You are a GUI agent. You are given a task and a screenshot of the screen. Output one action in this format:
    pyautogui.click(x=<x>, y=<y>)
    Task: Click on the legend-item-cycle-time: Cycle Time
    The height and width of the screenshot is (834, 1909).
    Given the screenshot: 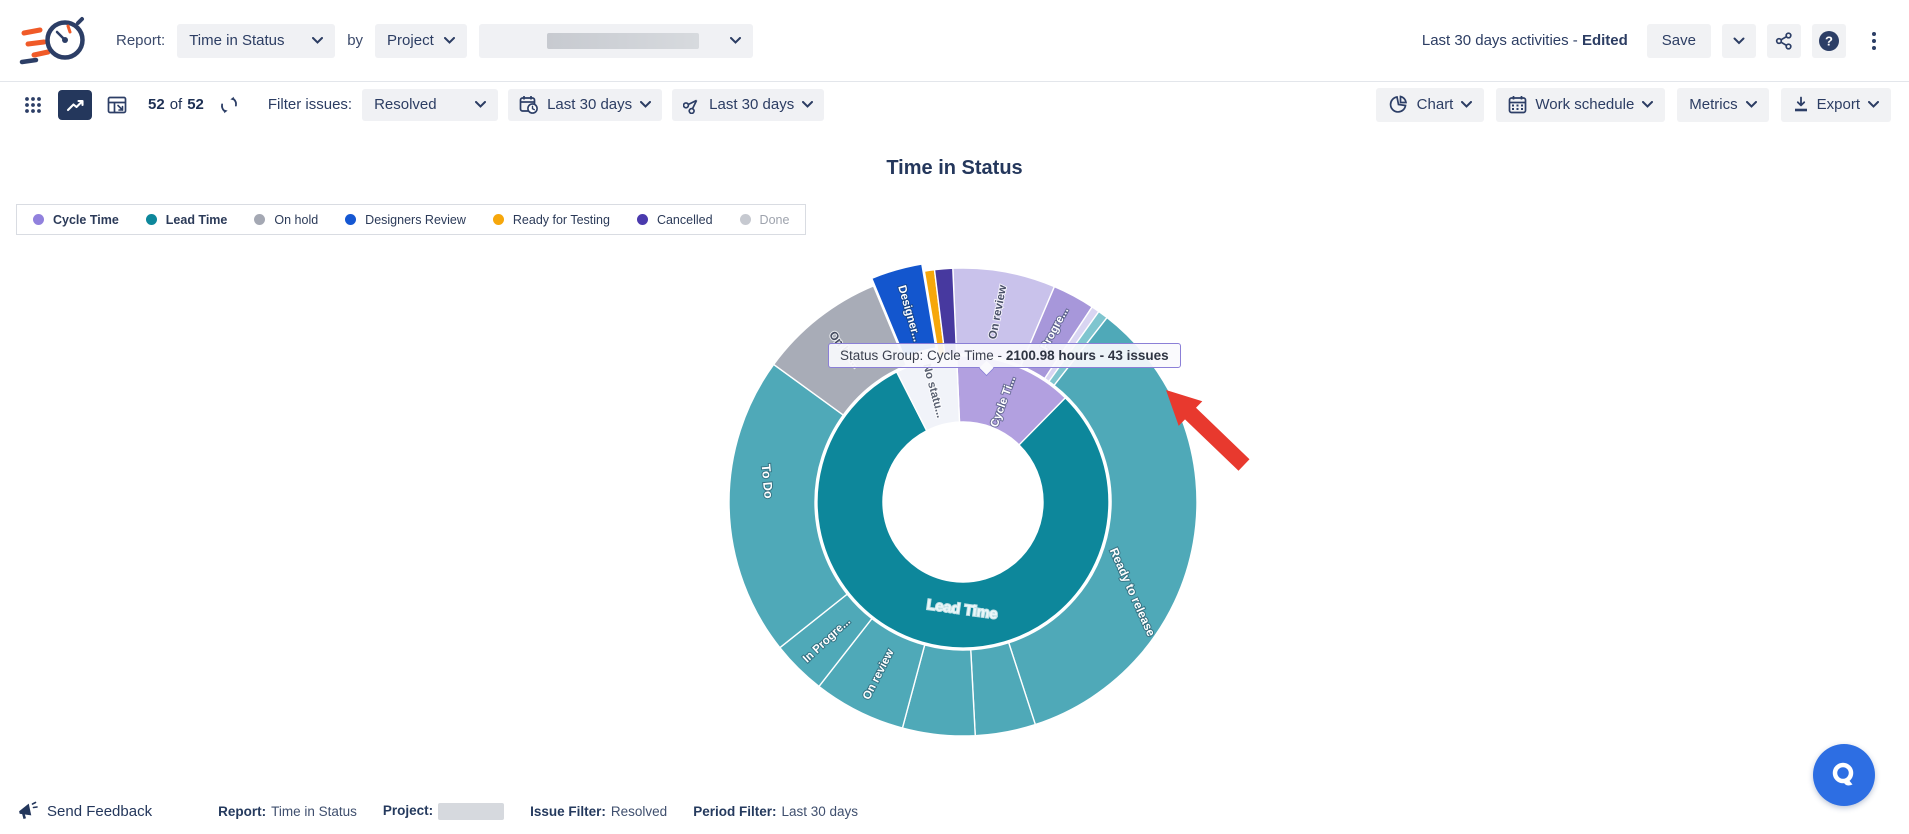 What is the action you would take?
    pyautogui.click(x=76, y=220)
    